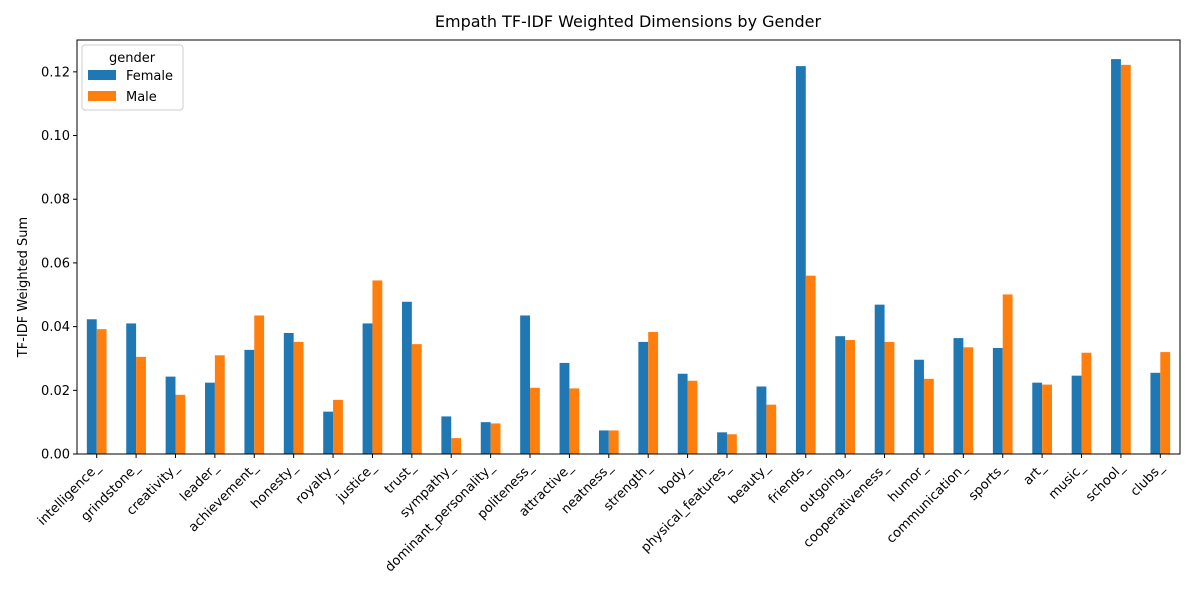 The width and height of the screenshot is (1200, 600). What do you see at coordinates (456, 446) in the screenshot?
I see `bar-male-sympathy` at bounding box center [456, 446].